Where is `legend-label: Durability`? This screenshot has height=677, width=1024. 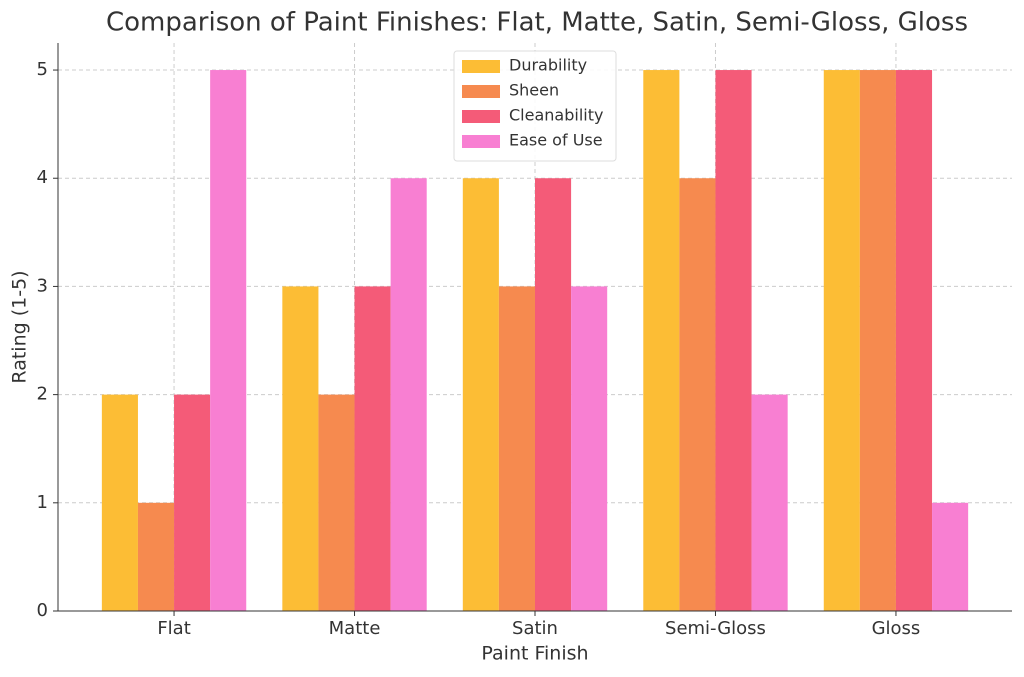
legend-label: Durability is located at coordinates (548, 65).